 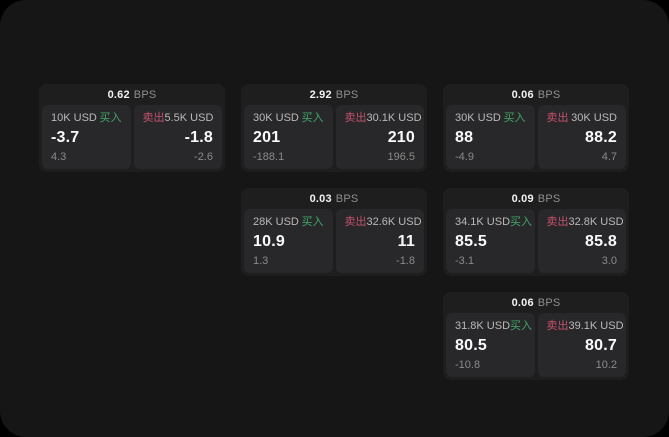 I want to click on buy-panel: 34.1K USD 买入 85.5 -3.1, so click(x=490, y=241).